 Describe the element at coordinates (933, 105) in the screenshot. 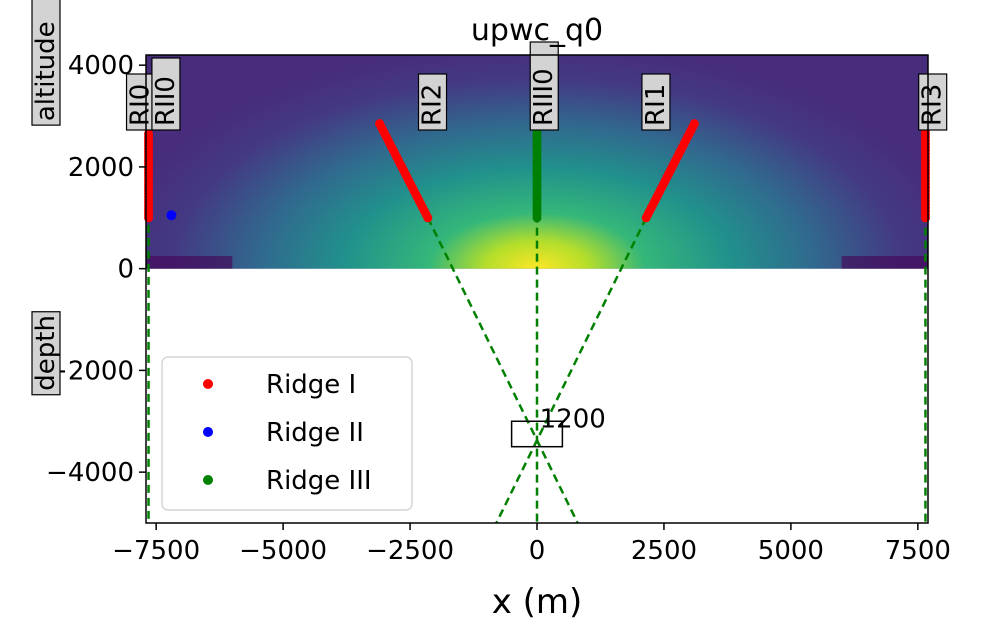

I see `ridge-label-text: RI3` at that location.